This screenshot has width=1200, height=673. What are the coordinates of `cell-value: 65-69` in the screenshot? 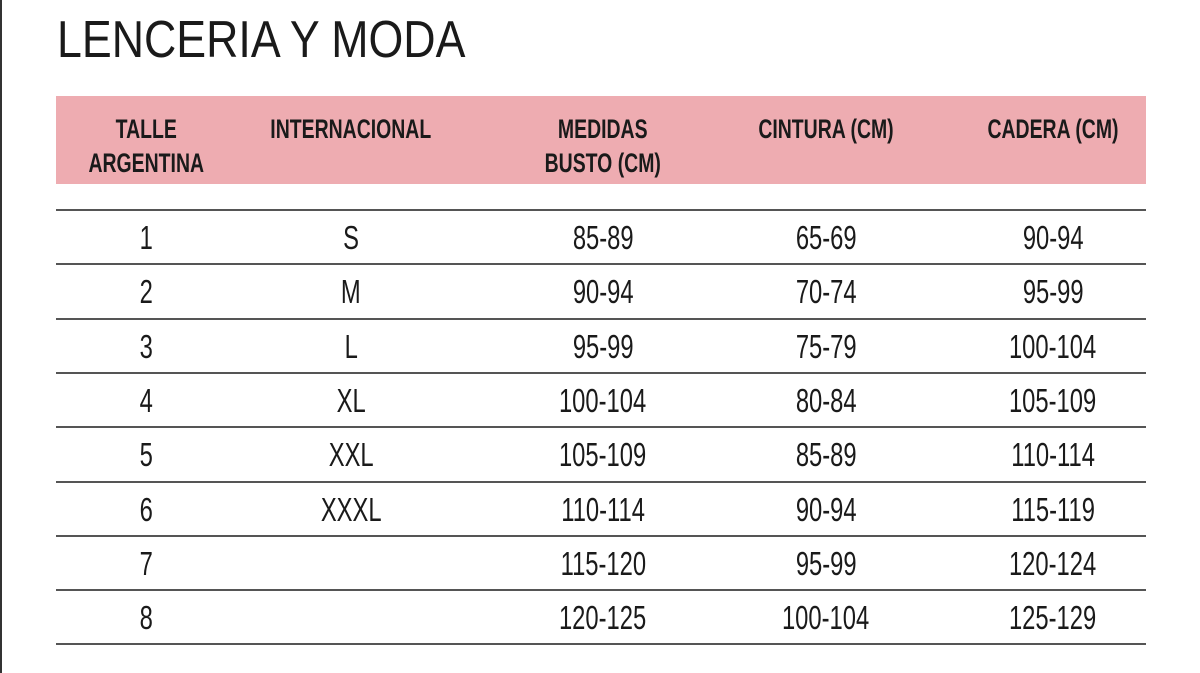 It's located at (826, 237).